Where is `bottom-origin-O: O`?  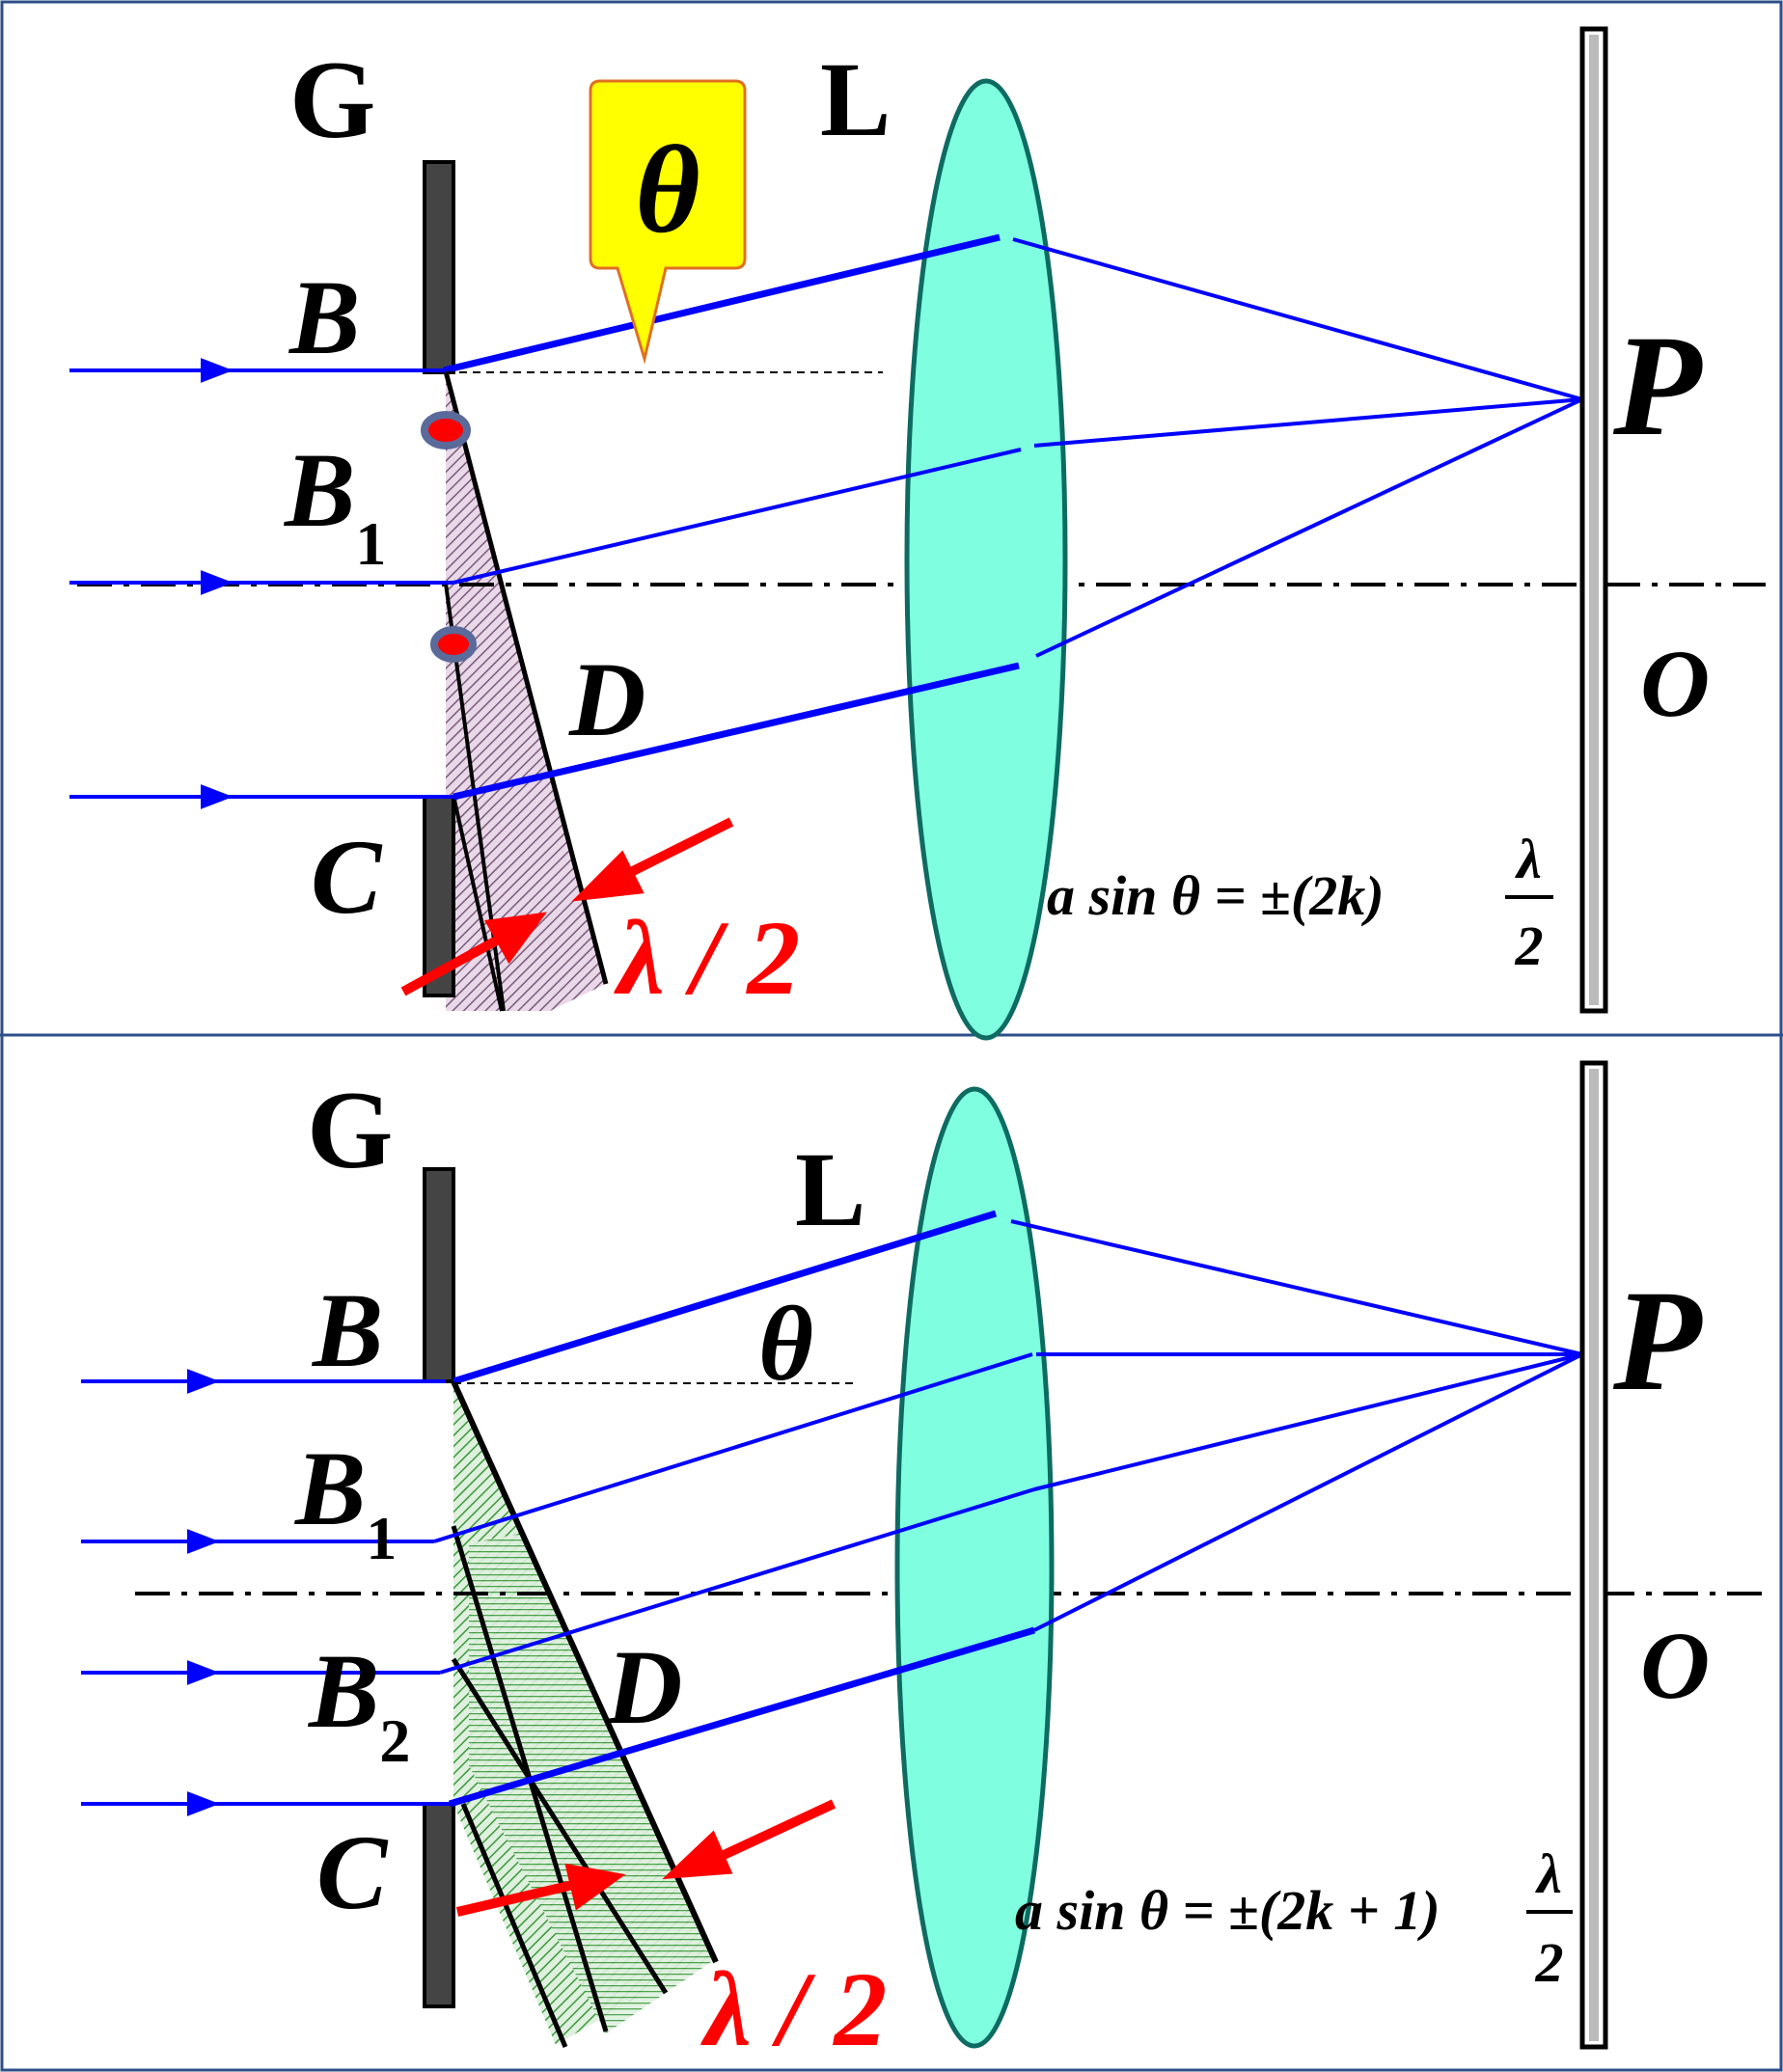
bottom-origin-O: O is located at coordinates (1675, 1665).